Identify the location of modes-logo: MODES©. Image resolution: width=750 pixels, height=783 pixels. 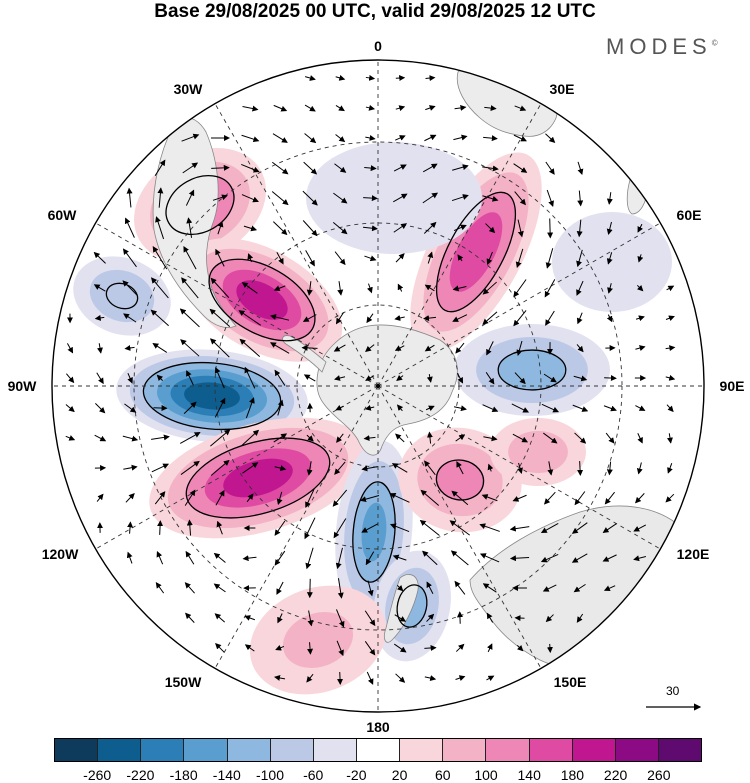
(662, 47).